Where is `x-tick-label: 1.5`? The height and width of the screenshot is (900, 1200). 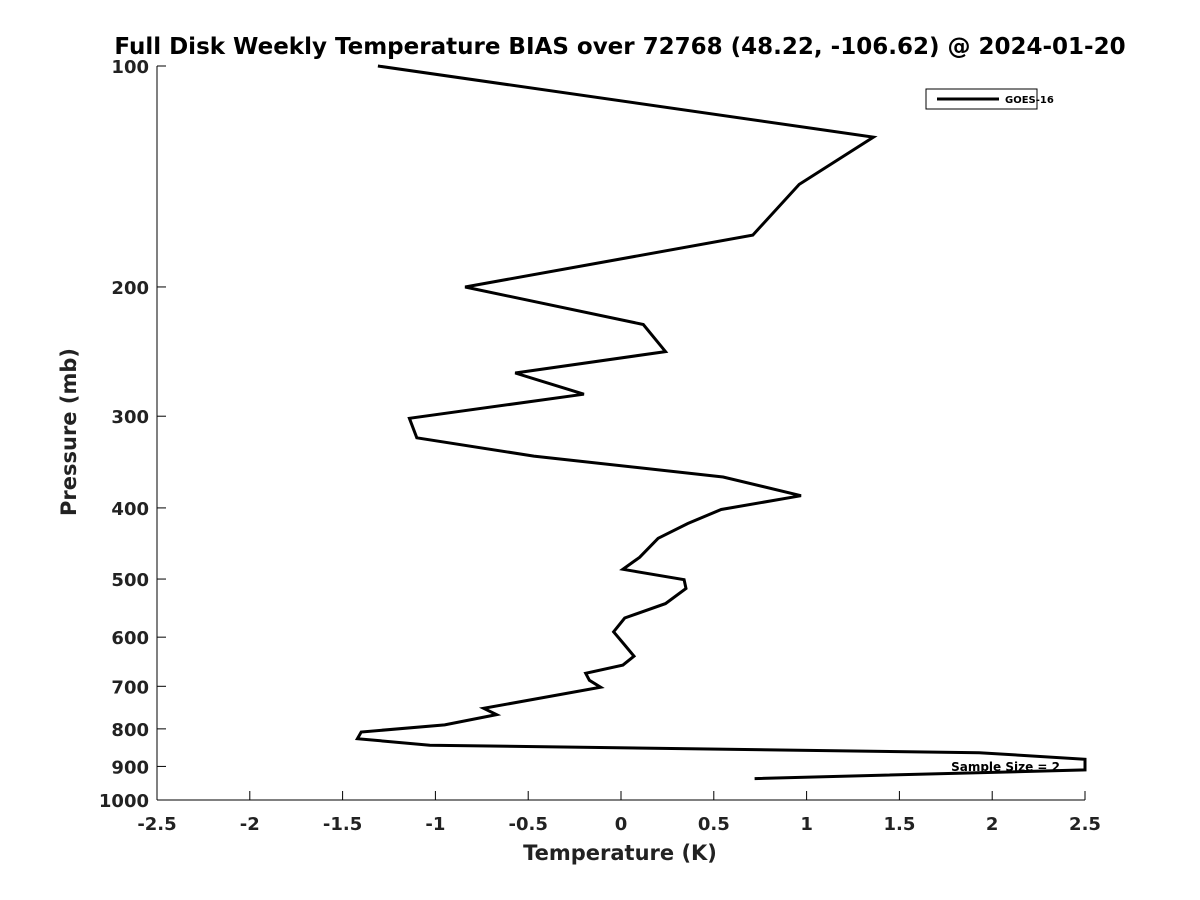 x-tick-label: 1.5 is located at coordinates (899, 824).